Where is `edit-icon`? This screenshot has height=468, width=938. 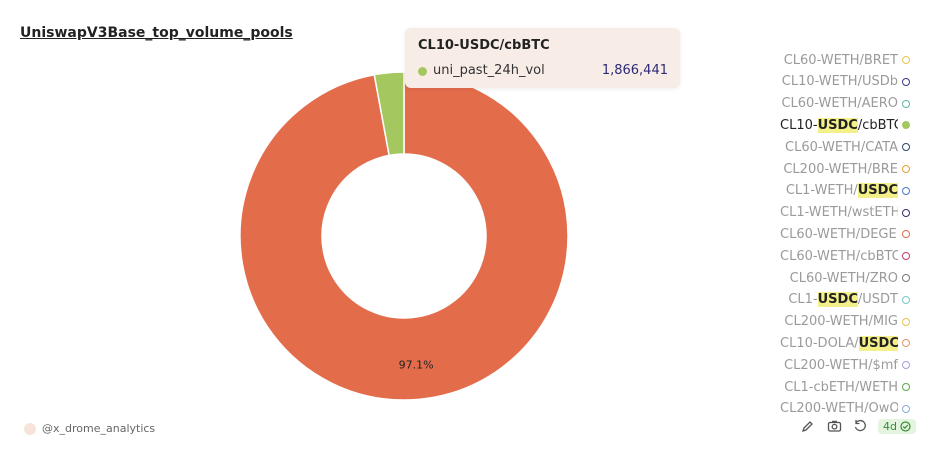 edit-icon is located at coordinates (808, 426).